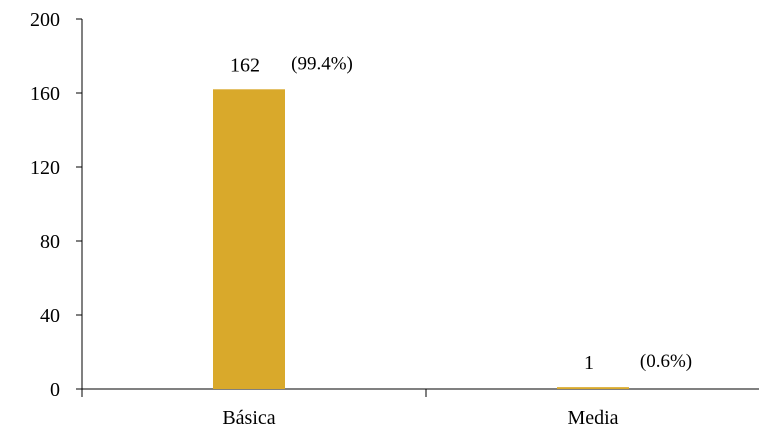 This screenshot has height=430, width=759. Describe the element at coordinates (45, 94) in the screenshot. I see `y-tick-label: 160` at that location.